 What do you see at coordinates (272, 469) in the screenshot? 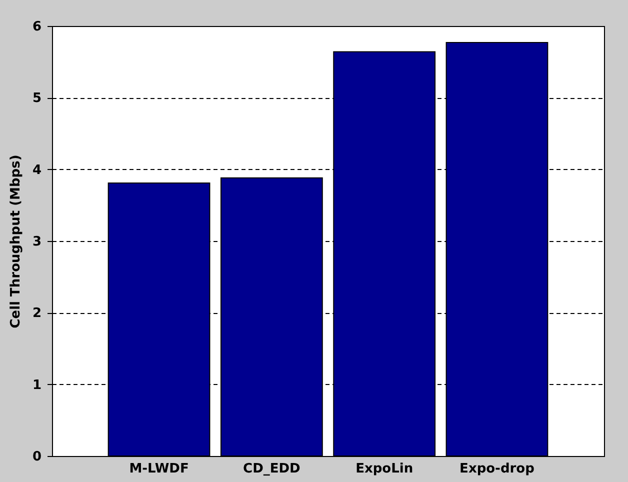
I see `x-tick-label: CD_EDD` at bounding box center [272, 469].